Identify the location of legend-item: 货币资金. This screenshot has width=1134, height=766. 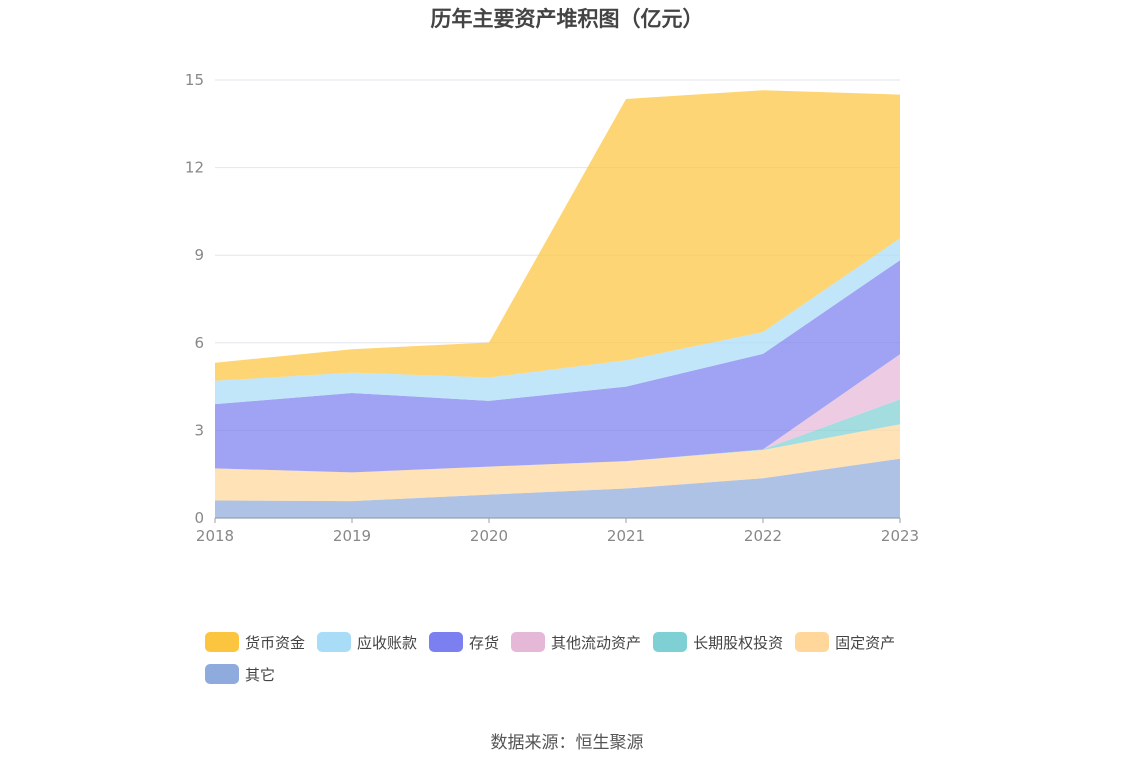
(255, 642).